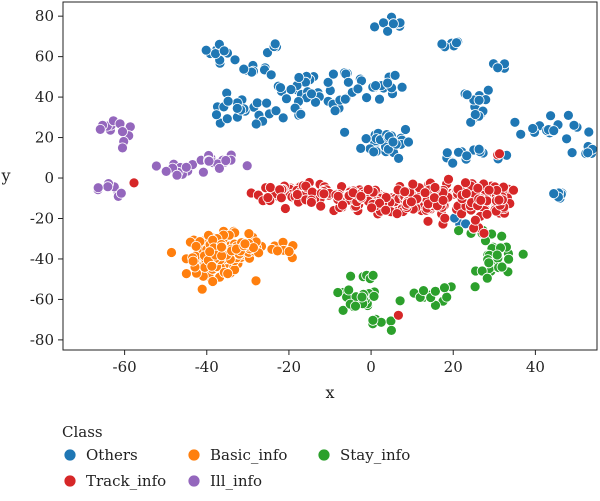 Image resolution: width=600 pixels, height=501 pixels. I want to click on y-tick-label: 80, so click(44, 16).